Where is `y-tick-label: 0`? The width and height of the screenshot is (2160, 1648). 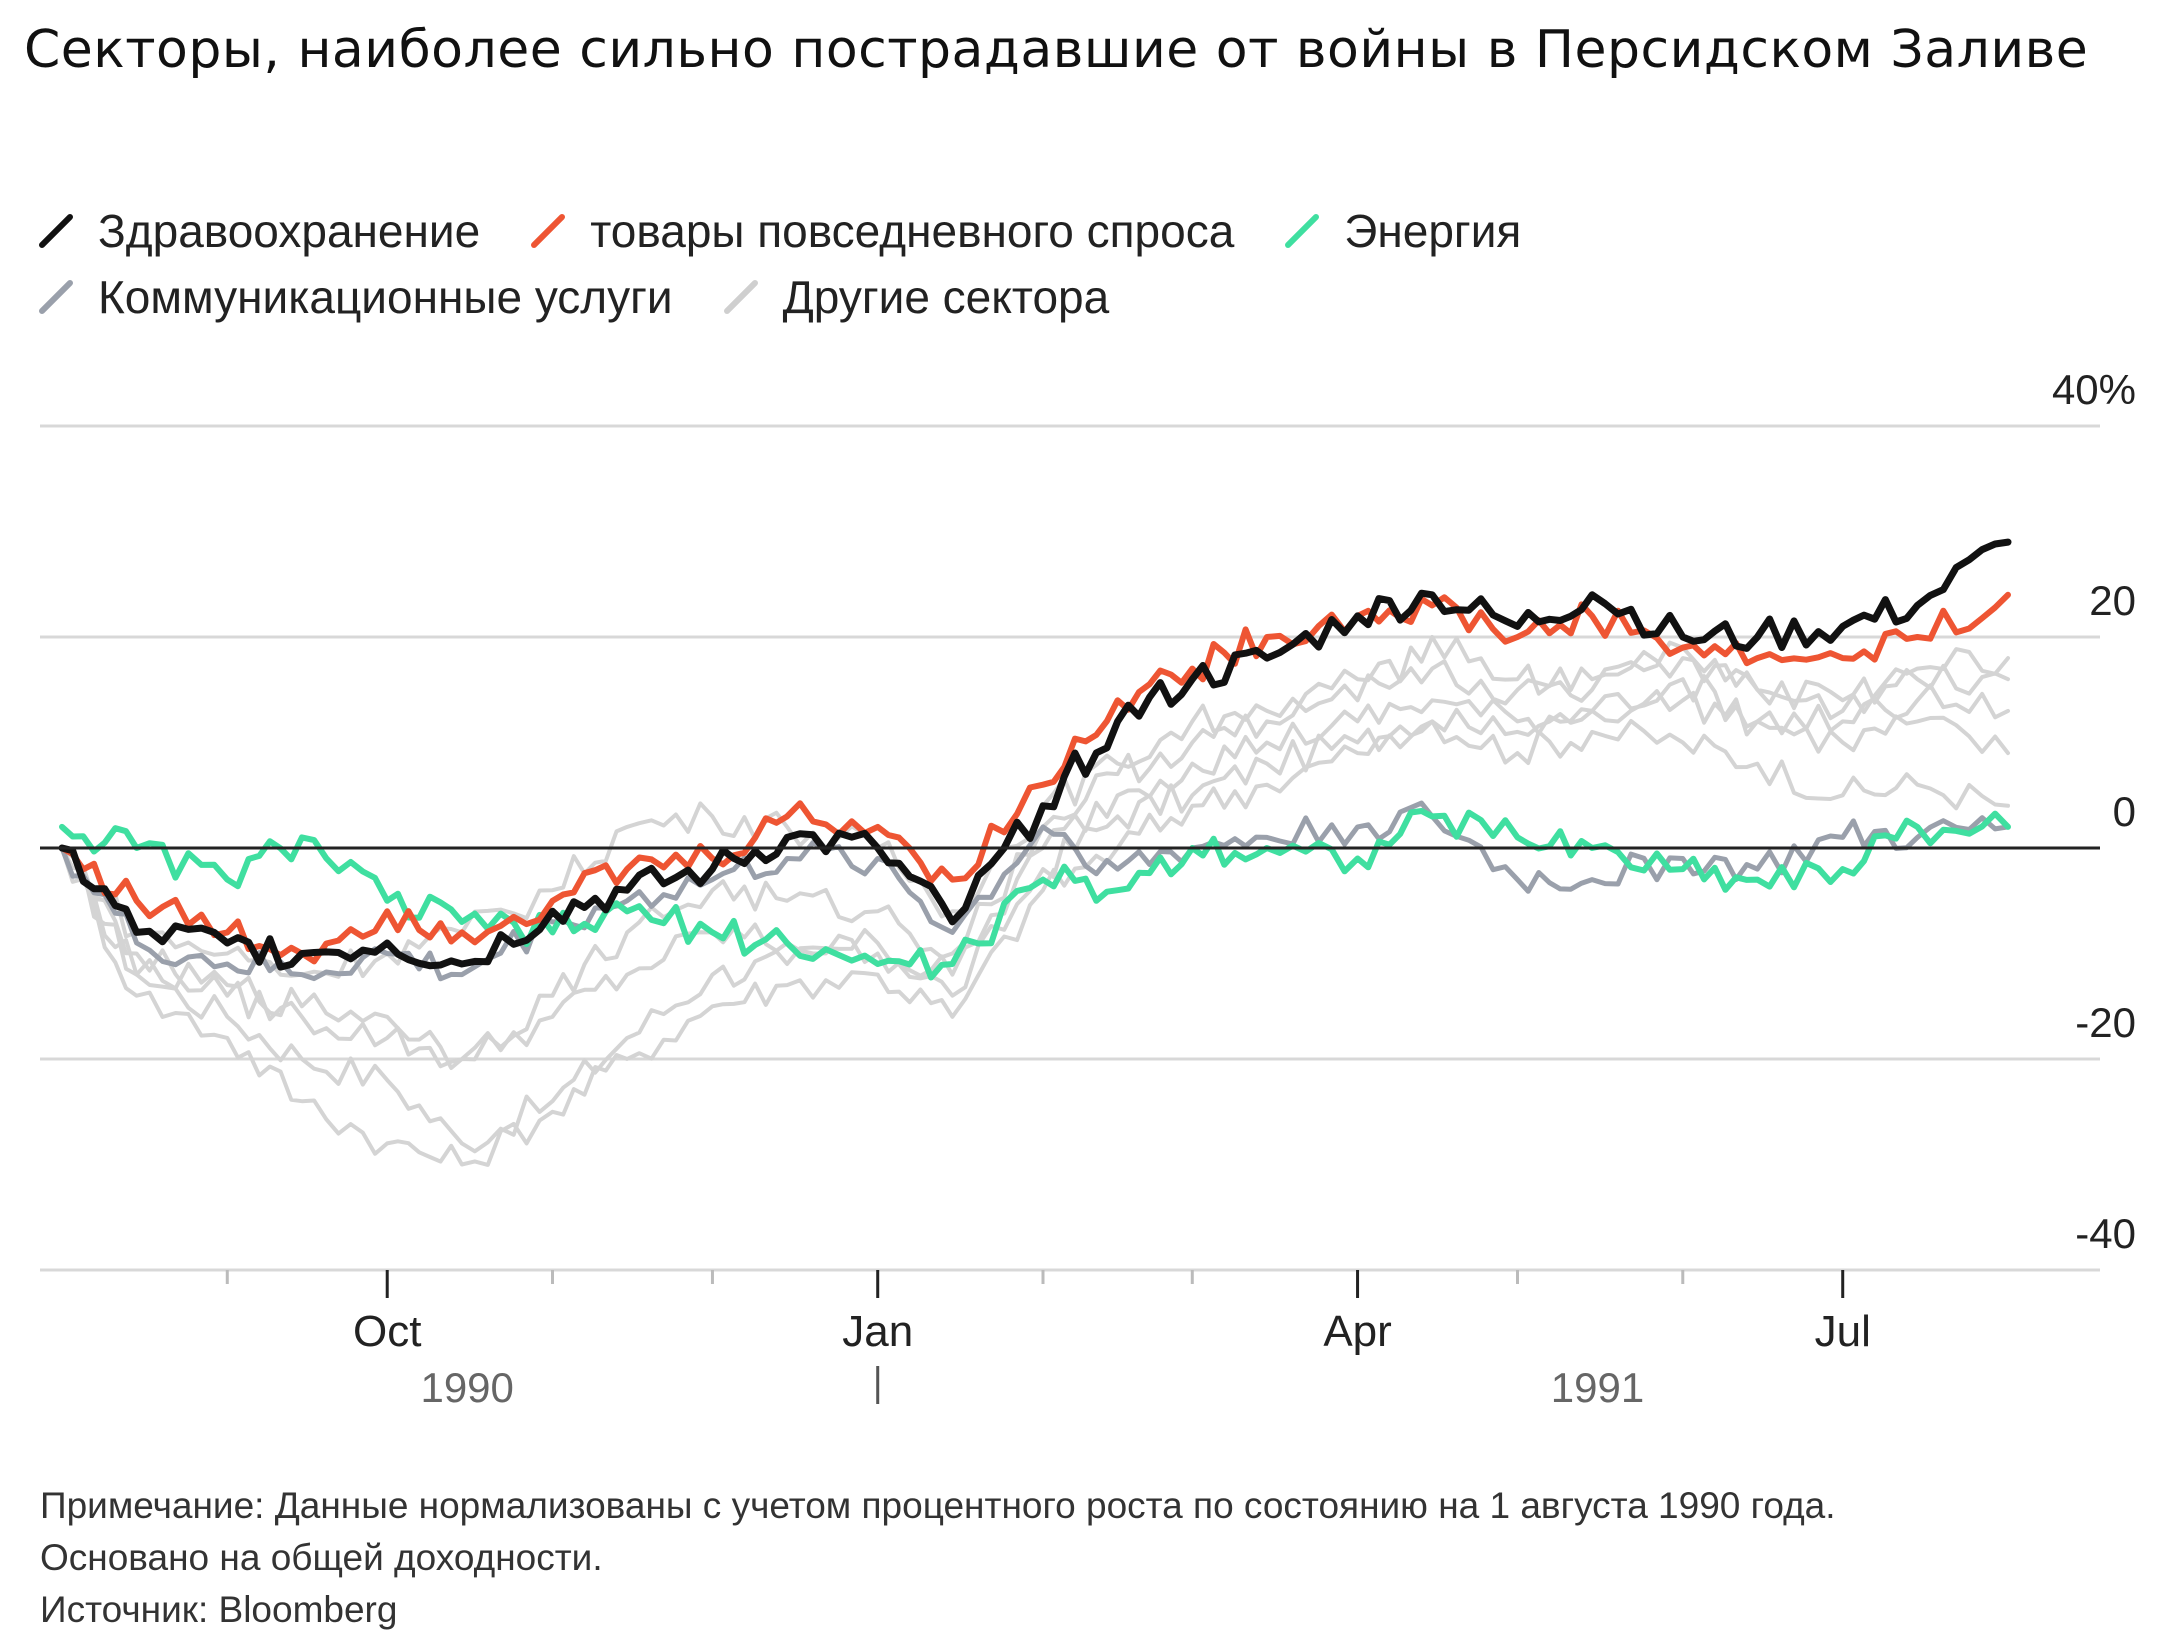
y-tick-label: 0 is located at coordinates (2124, 811).